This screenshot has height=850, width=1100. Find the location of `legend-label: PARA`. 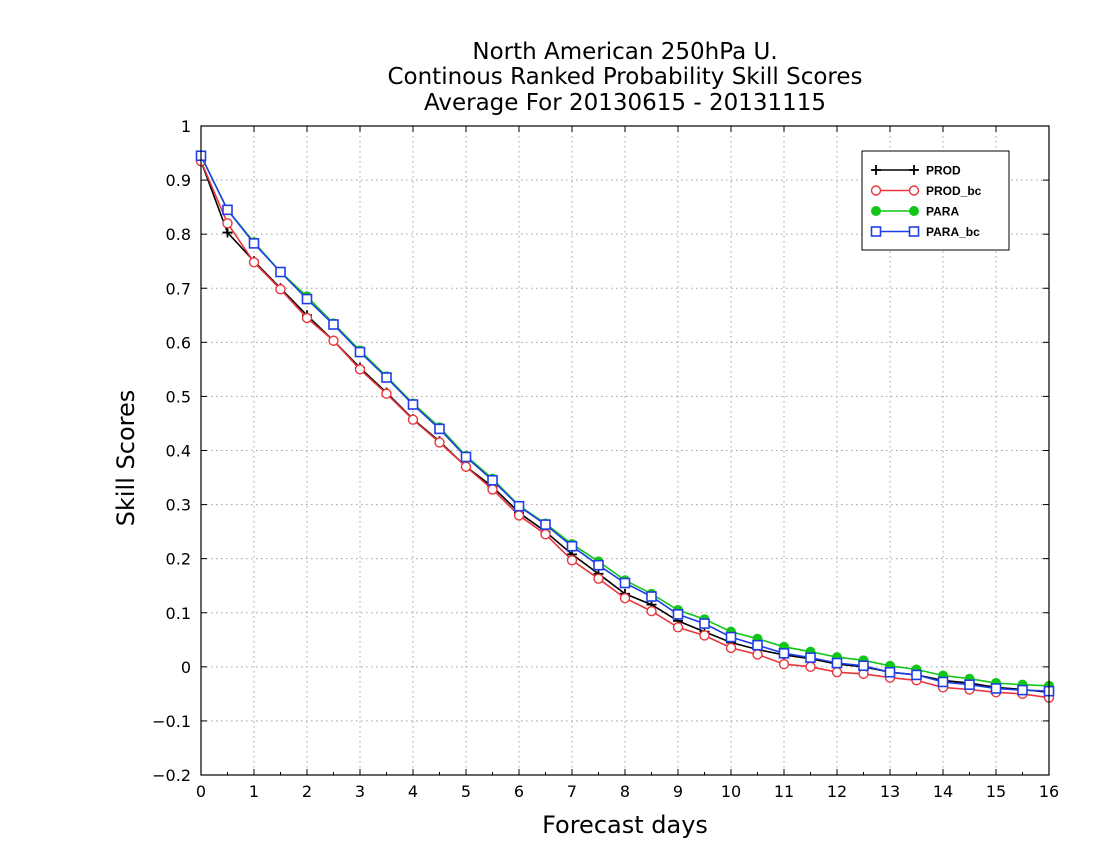

legend-label: PARA is located at coordinates (942, 212).